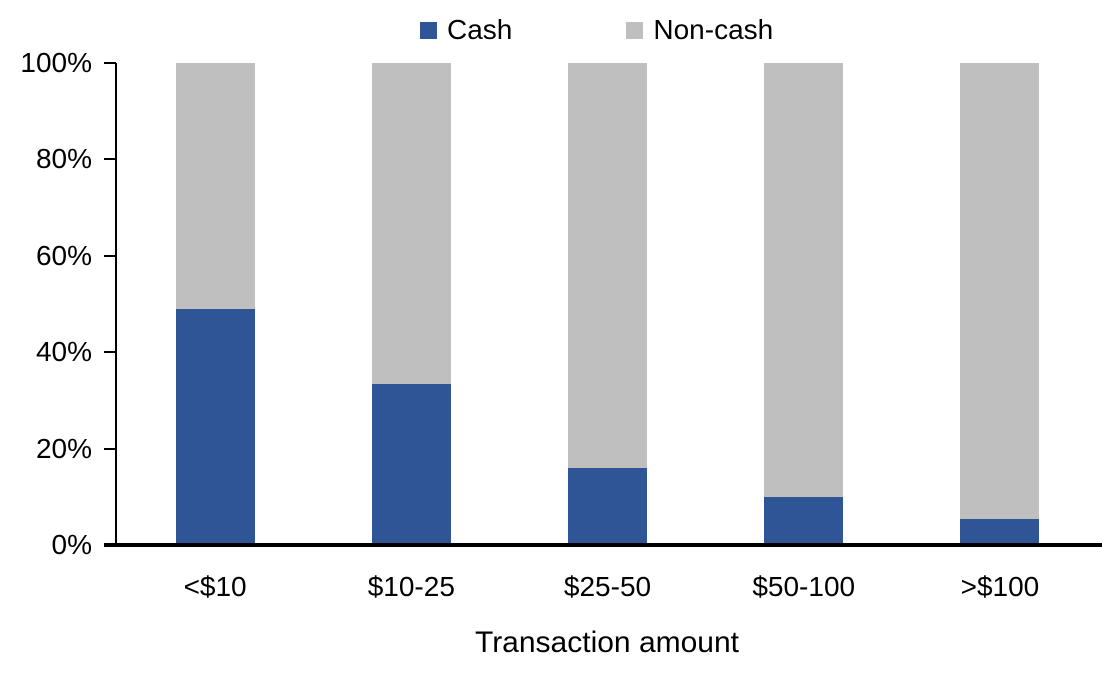 The width and height of the screenshot is (1102, 673). Describe the element at coordinates (63, 352) in the screenshot. I see `y-tick-label: 40%` at that location.